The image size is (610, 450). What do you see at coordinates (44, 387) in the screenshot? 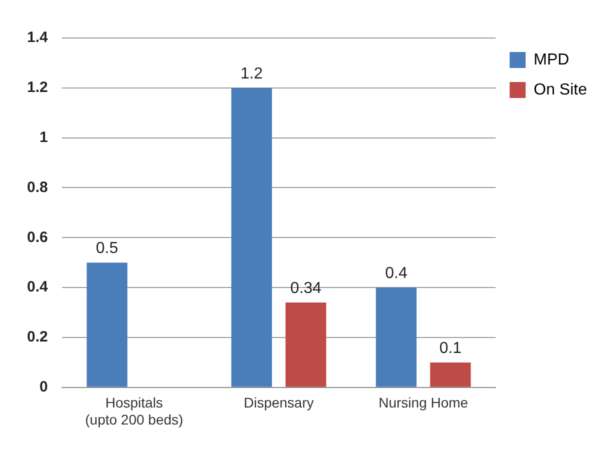
I see `y-tick-label: 0` at bounding box center [44, 387].